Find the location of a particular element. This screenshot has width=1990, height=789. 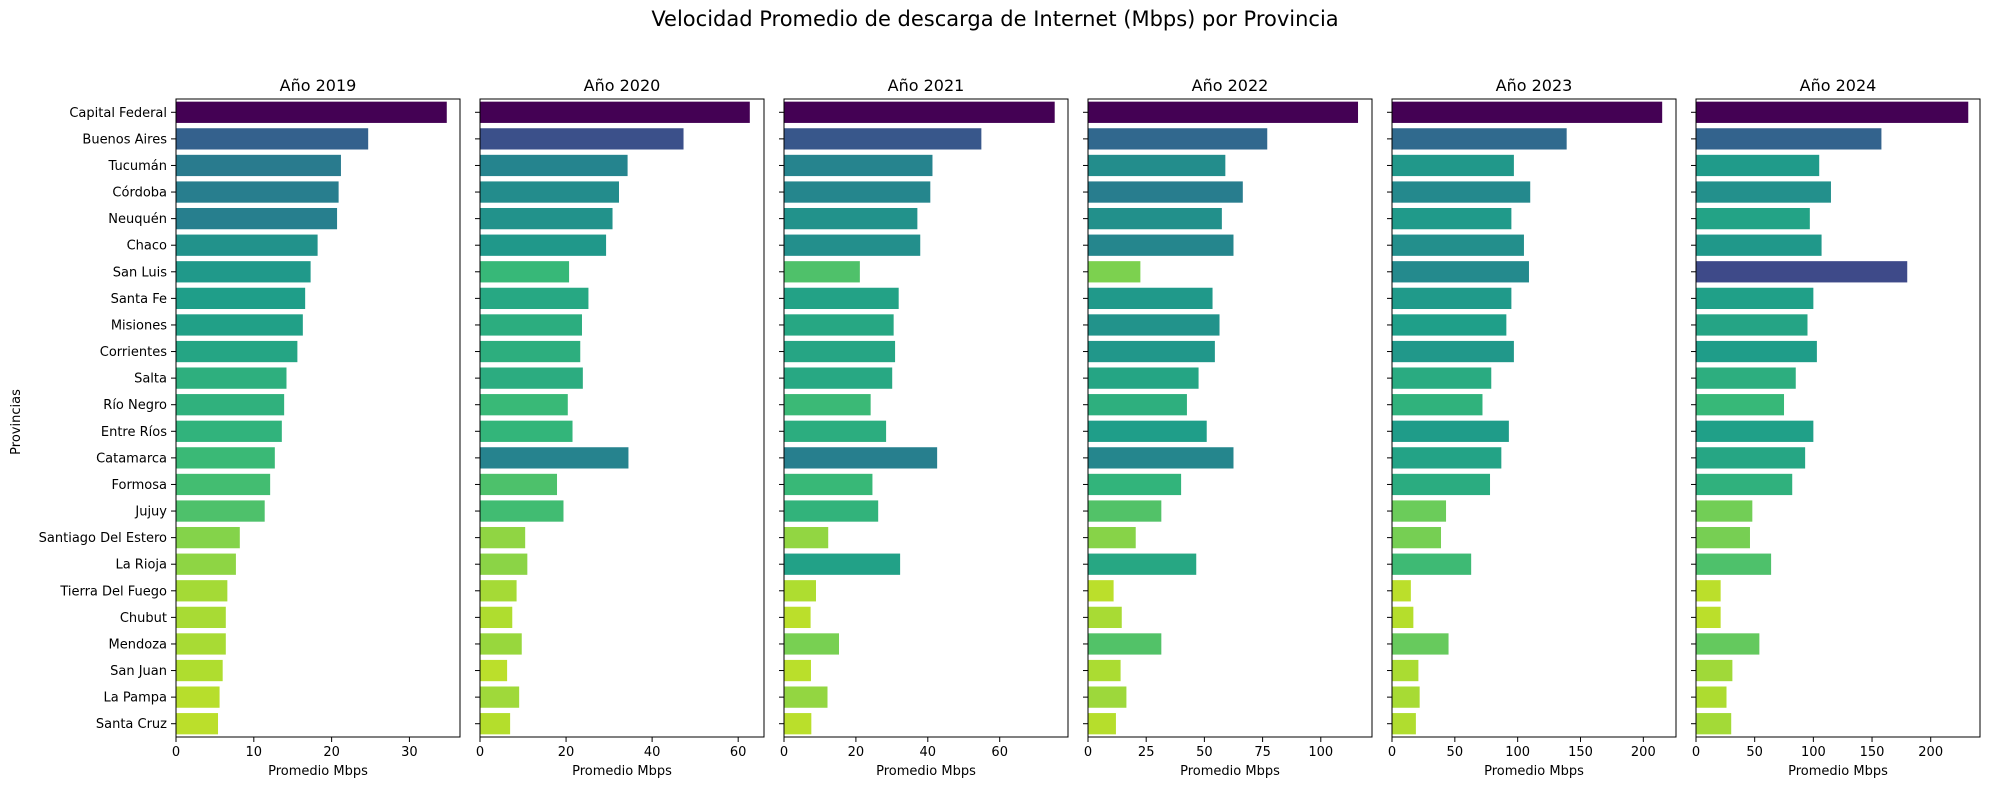

y-tick-label: Catamarca is located at coordinates (131, 458).